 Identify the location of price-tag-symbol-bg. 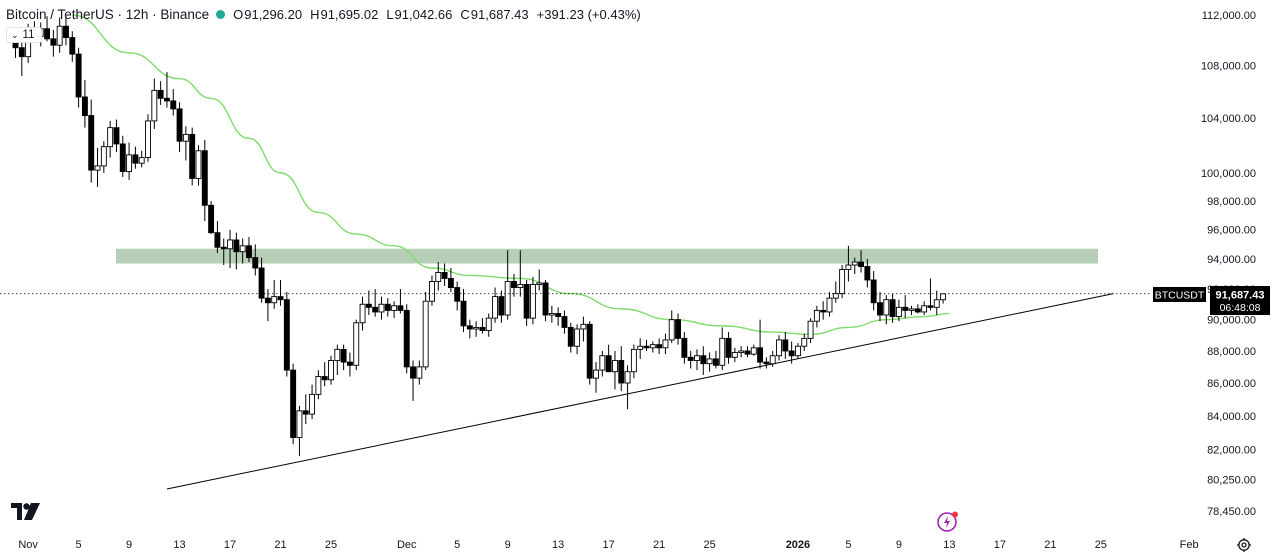
(1179, 294).